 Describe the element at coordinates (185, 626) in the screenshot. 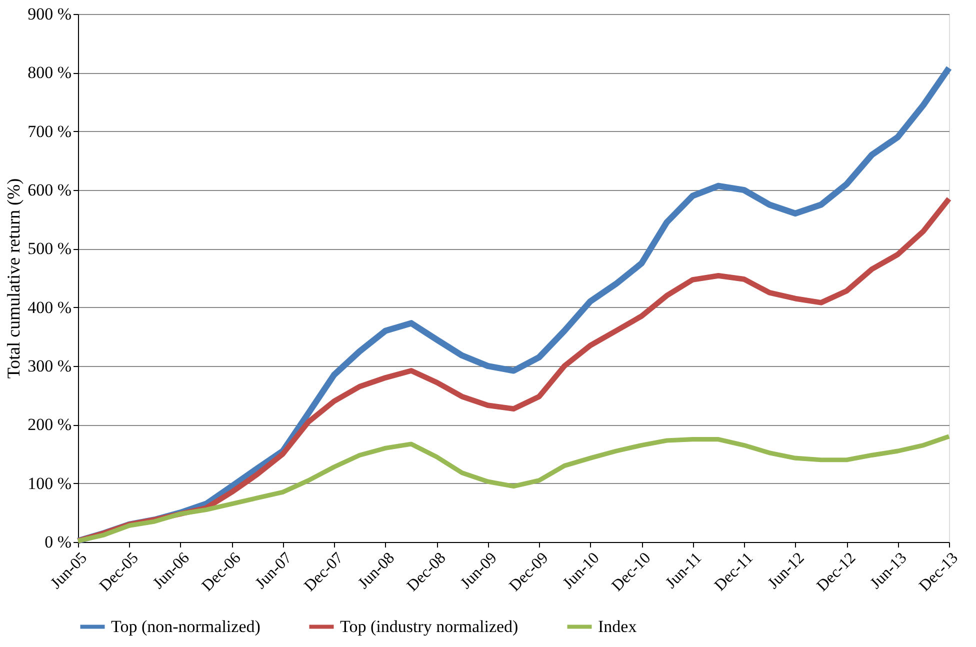

I see `legend-label: Top (non-normalized)` at that location.